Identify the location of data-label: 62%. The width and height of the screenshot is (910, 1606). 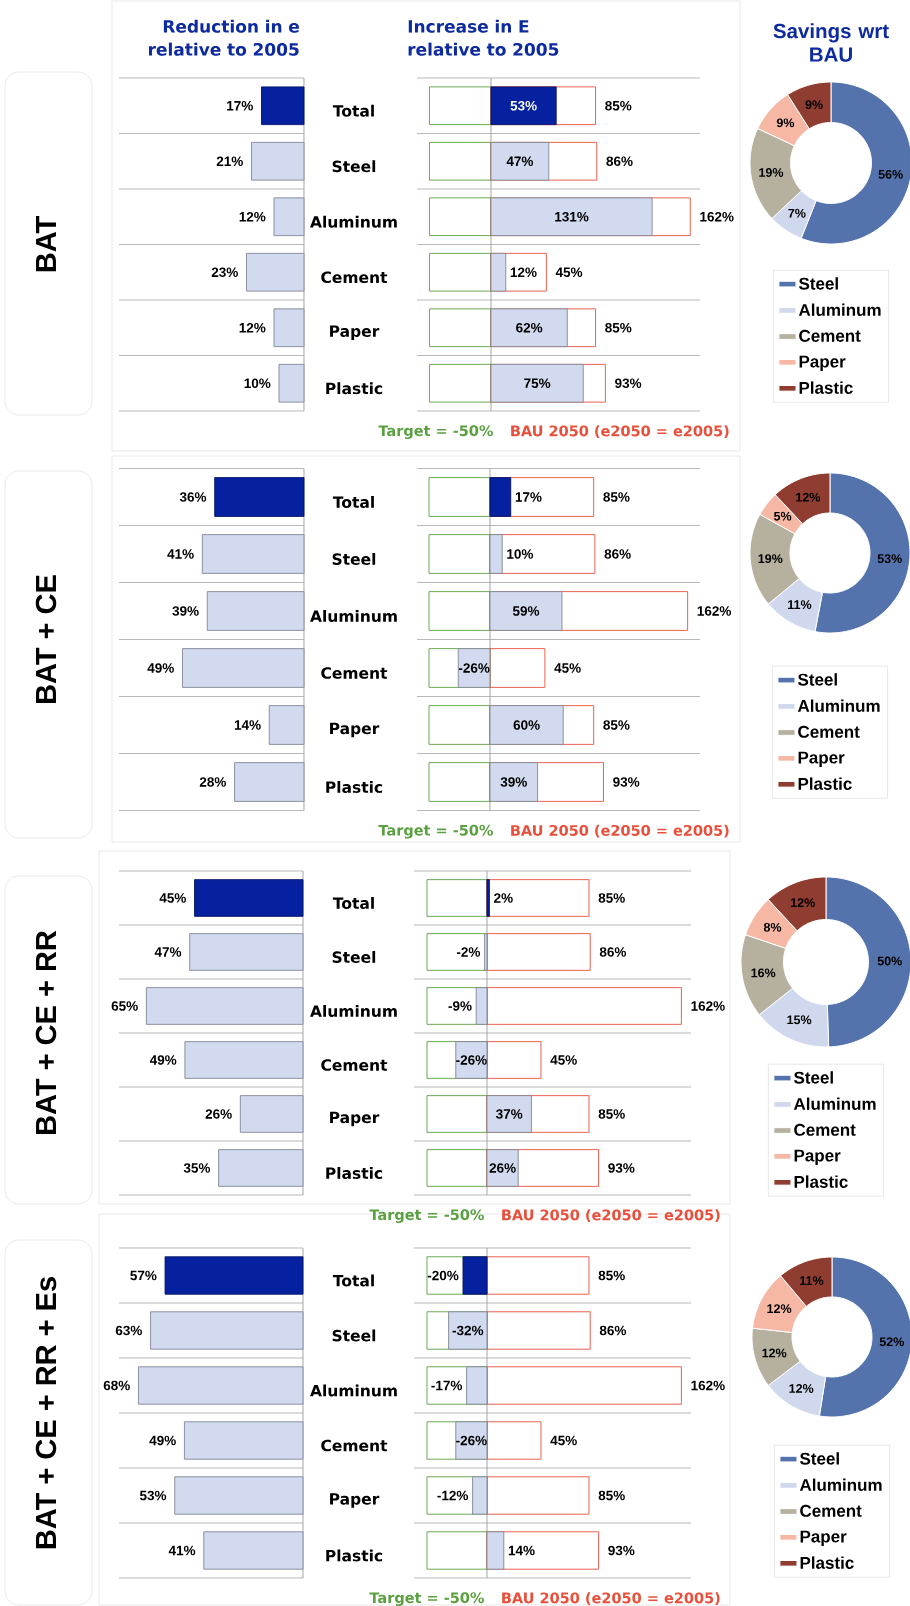
(529, 327).